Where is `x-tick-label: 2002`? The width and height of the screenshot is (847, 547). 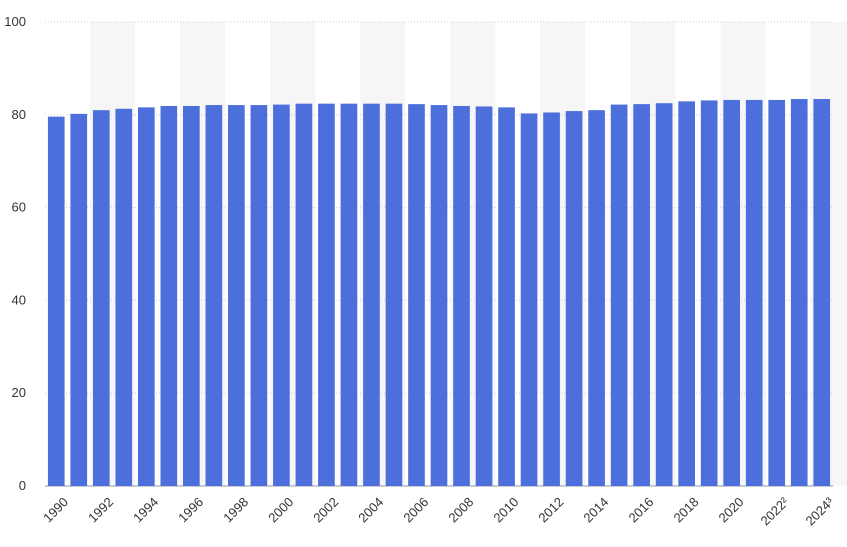 x-tick-label: 2002 is located at coordinates (325, 509).